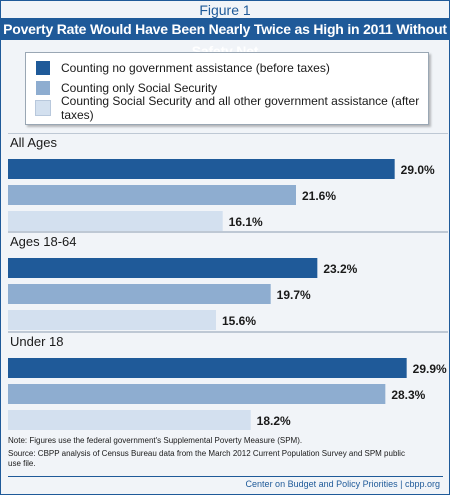 This screenshot has height=495, width=450. I want to click on category-label-ages-18-64: Ages 18-64, so click(43, 241).